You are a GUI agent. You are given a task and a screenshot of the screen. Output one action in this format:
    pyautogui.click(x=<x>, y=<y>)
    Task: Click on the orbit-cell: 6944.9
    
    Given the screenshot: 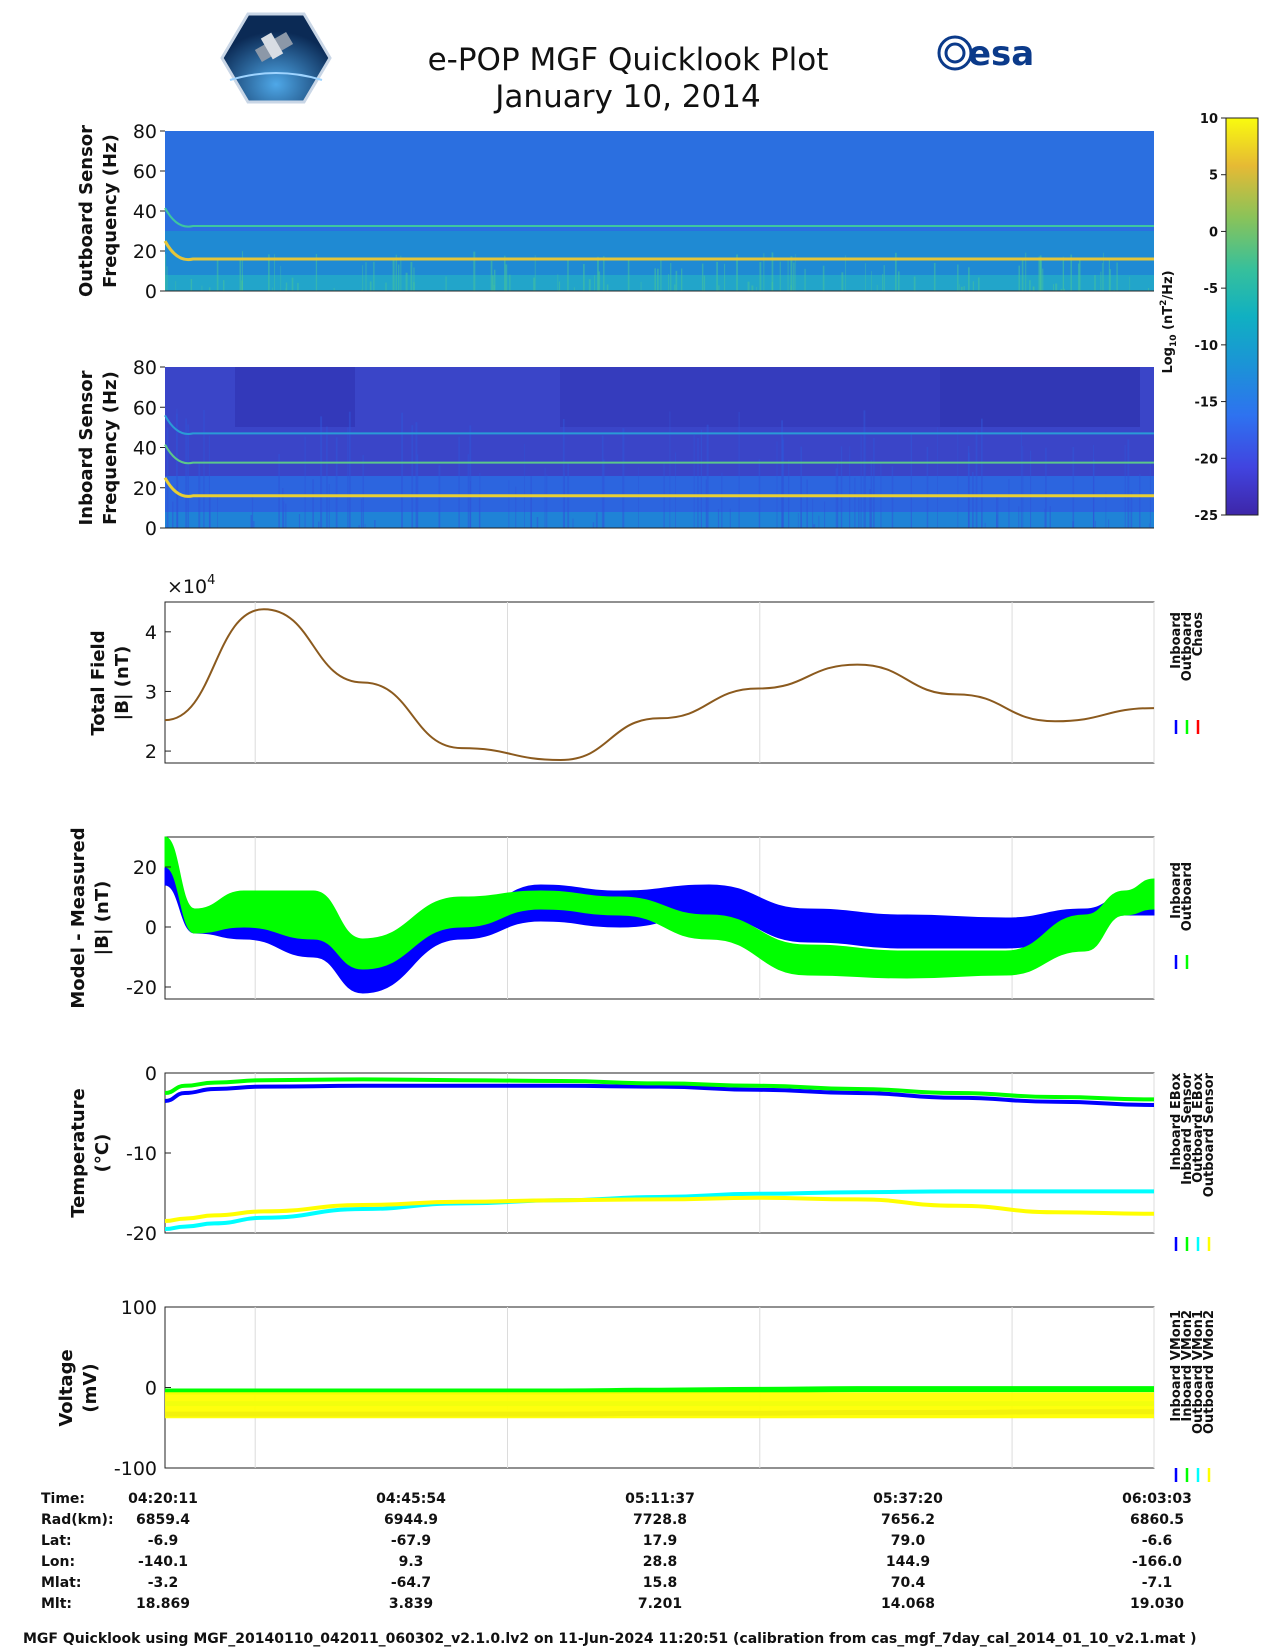 What is the action you would take?
    pyautogui.click(x=411, y=1520)
    